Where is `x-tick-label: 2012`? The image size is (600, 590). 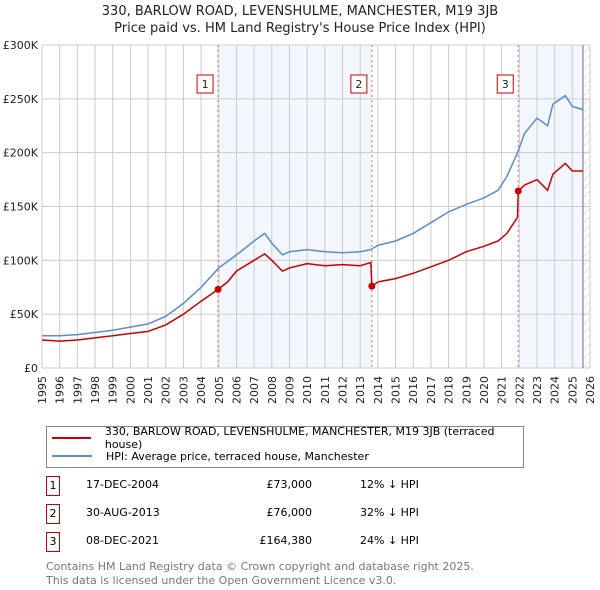
x-tick-label: 2012 is located at coordinates (343, 390).